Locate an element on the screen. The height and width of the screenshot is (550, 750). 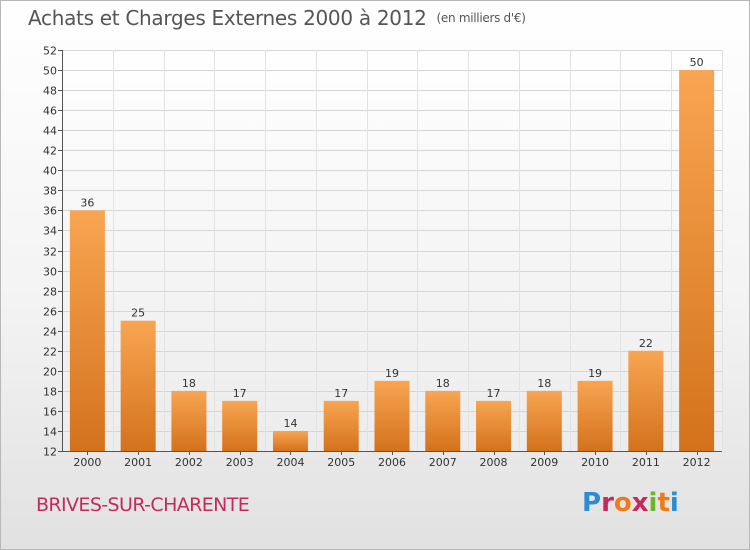
y-tick-label: 30 is located at coordinates (50, 272).